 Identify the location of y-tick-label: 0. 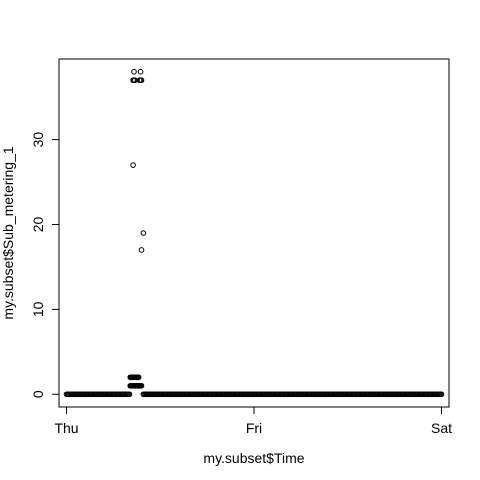
(38, 394).